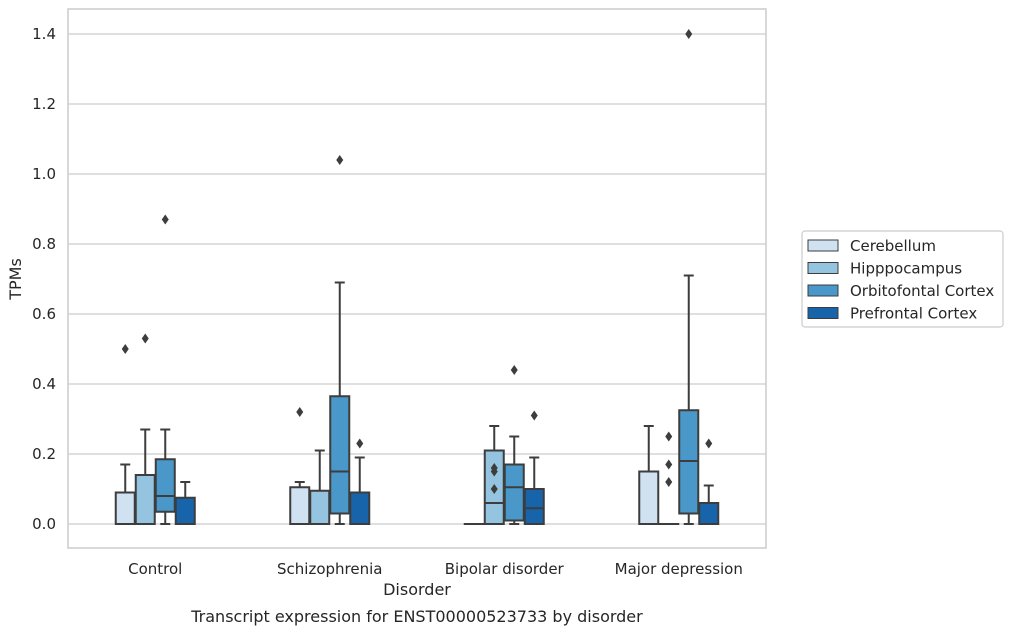 The image size is (1014, 634). Describe the element at coordinates (15, 279) in the screenshot. I see `y-axis-label: TPMs` at that location.